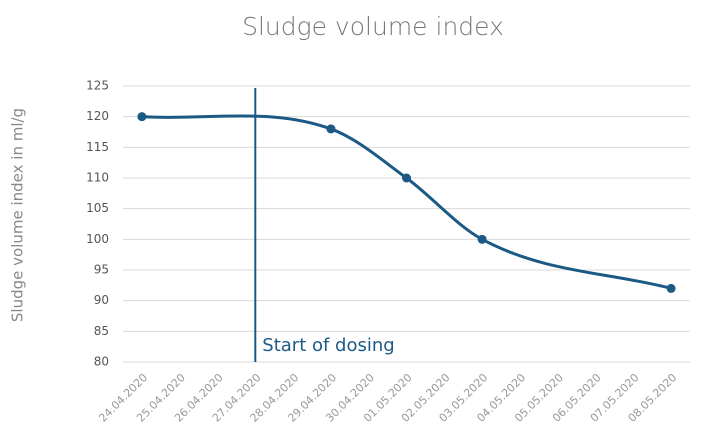  Describe the element at coordinates (101, 362) in the screenshot. I see `y-tick-label: 80` at that location.